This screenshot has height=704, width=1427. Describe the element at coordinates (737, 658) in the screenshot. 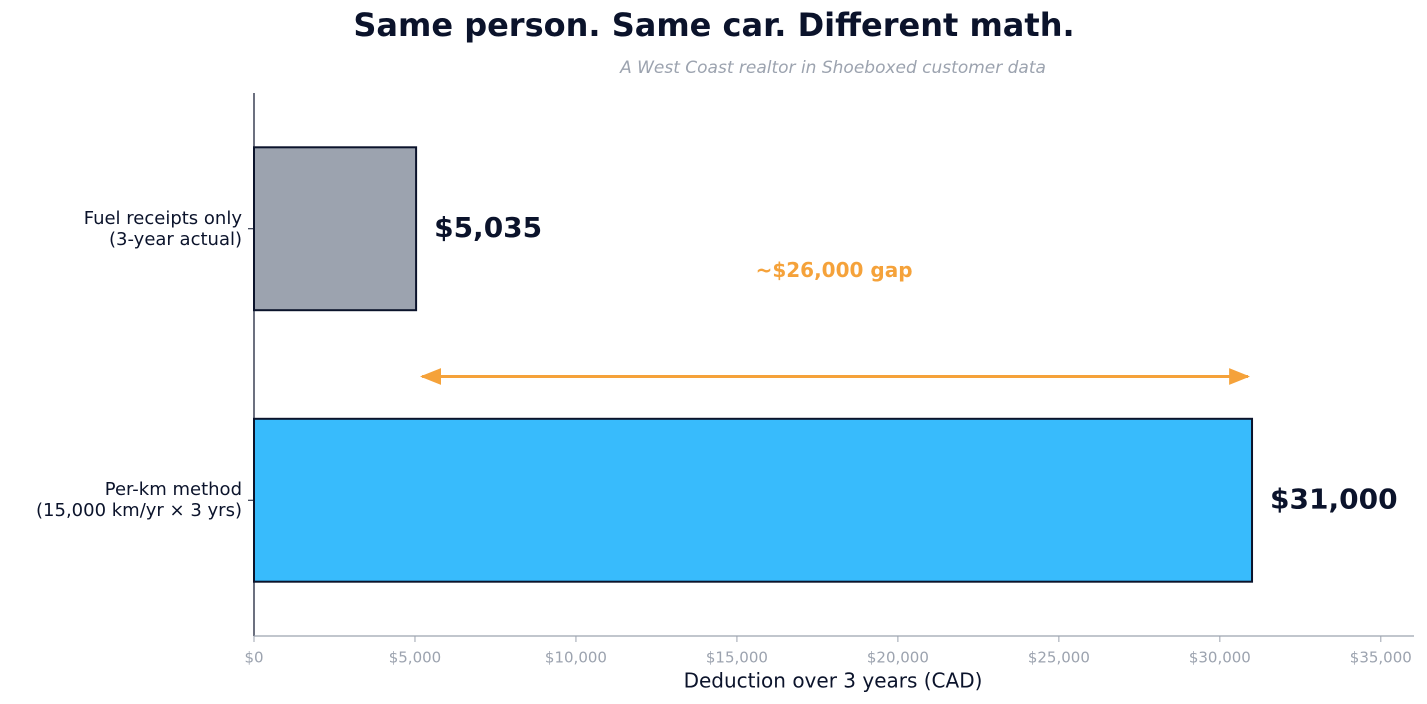

I see `x-tick-label: $15,000` at that location.